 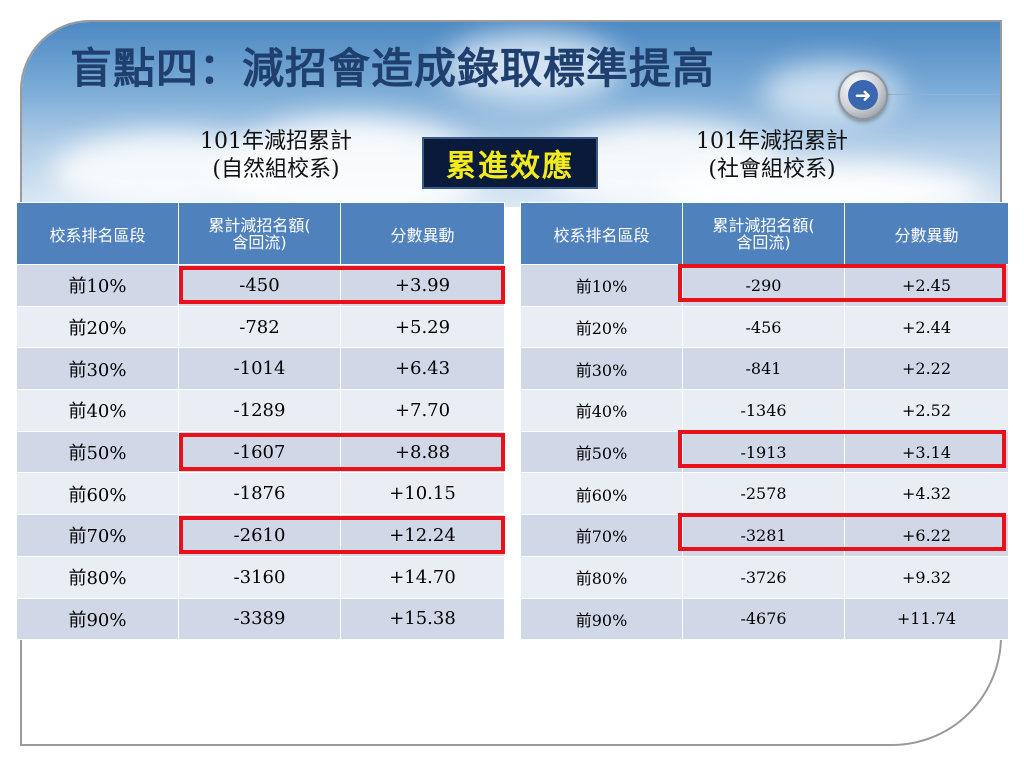 What do you see at coordinates (276, 141) in the screenshot?
I see `left-heading-line1: 101年減招累計` at bounding box center [276, 141].